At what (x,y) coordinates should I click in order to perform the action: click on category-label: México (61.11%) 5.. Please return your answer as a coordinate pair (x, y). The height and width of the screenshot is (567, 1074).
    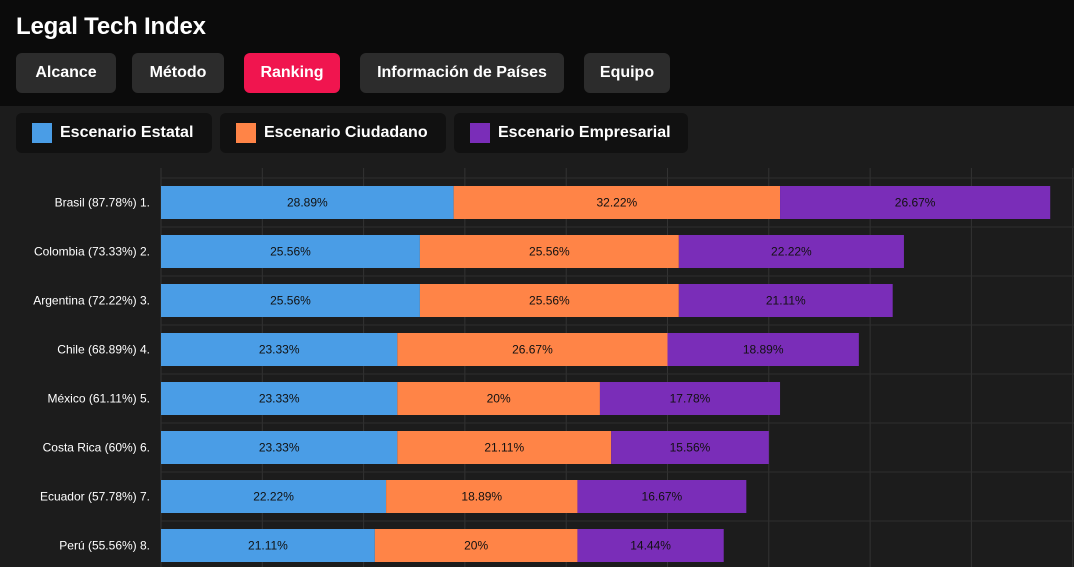
    Looking at the image, I should click on (99, 399).